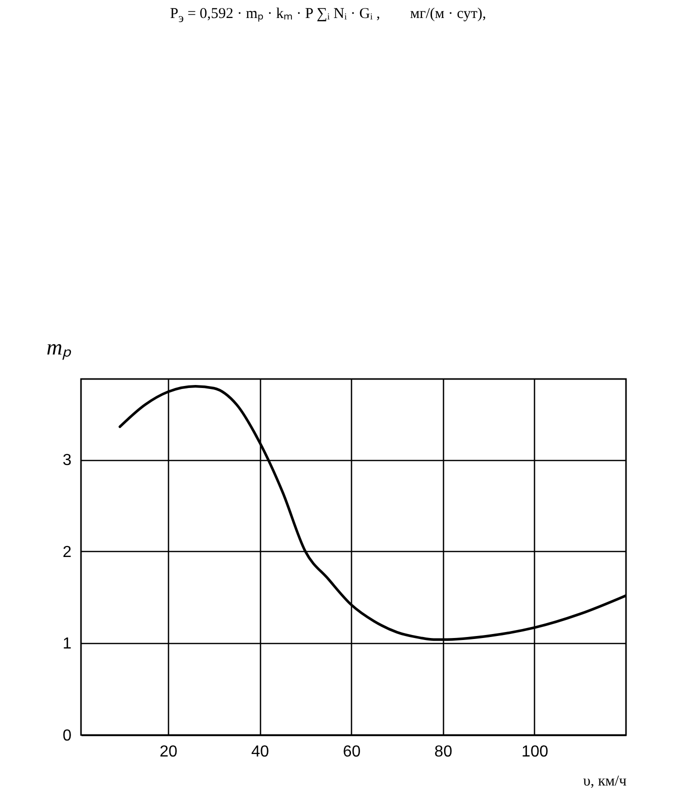 The height and width of the screenshot is (811, 683). What do you see at coordinates (169, 752) in the screenshot?
I see `x-tick-label: 20` at bounding box center [169, 752].